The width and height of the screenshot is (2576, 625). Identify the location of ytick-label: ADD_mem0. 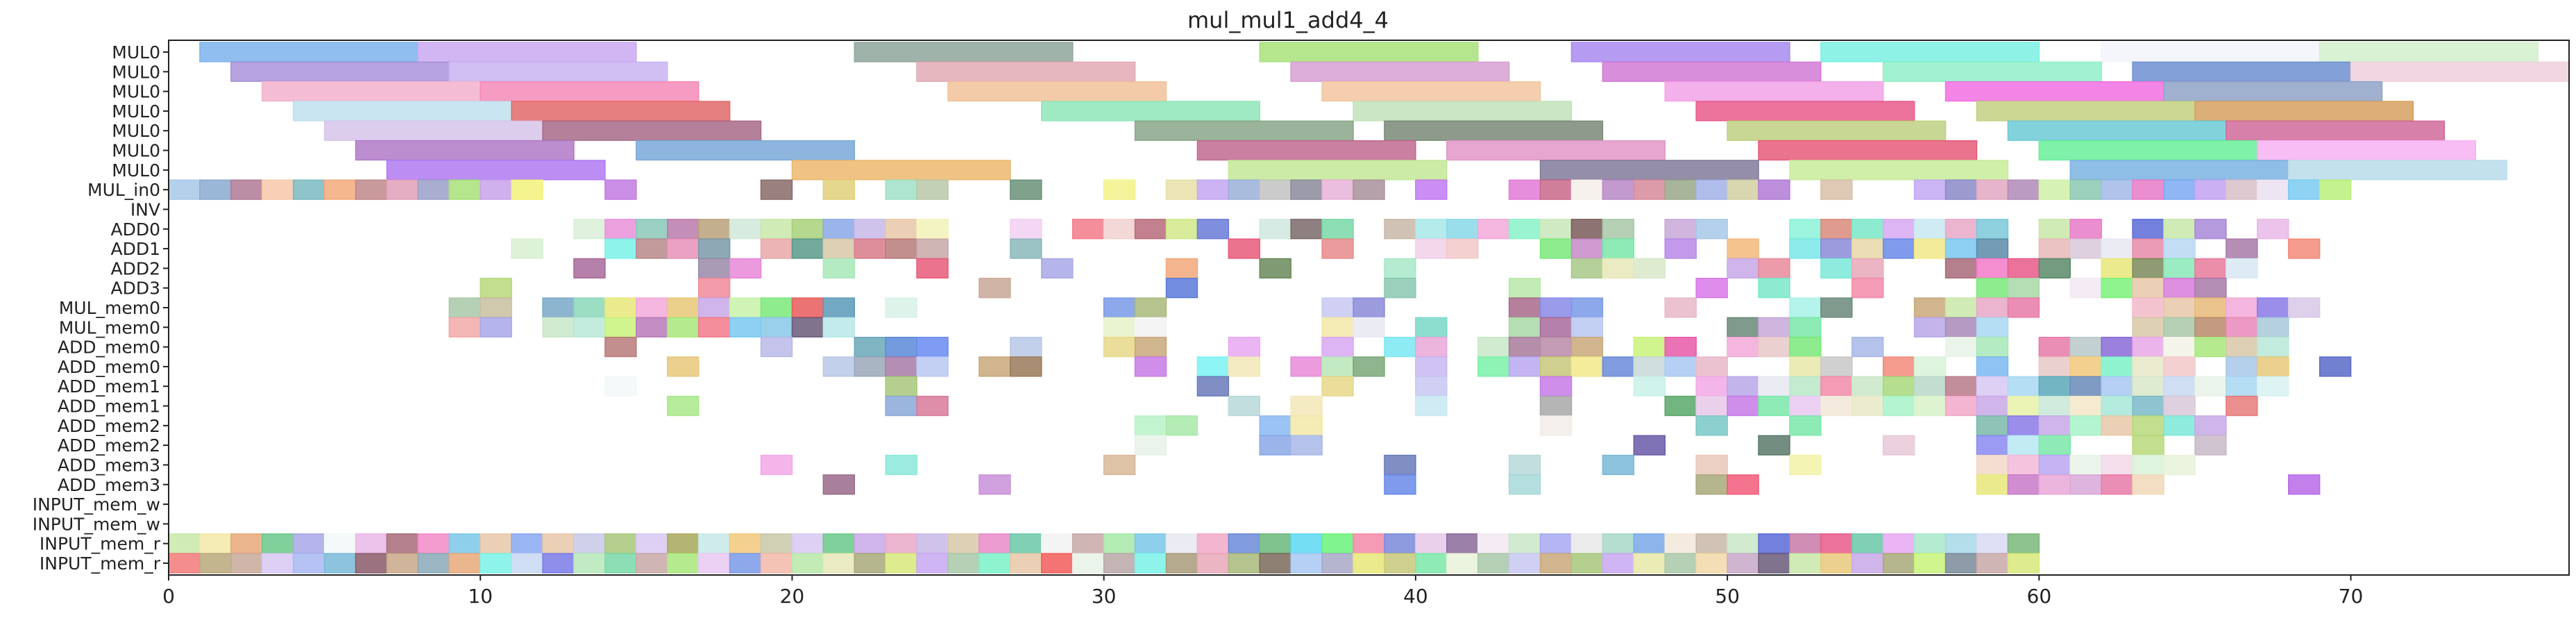
(109, 367).